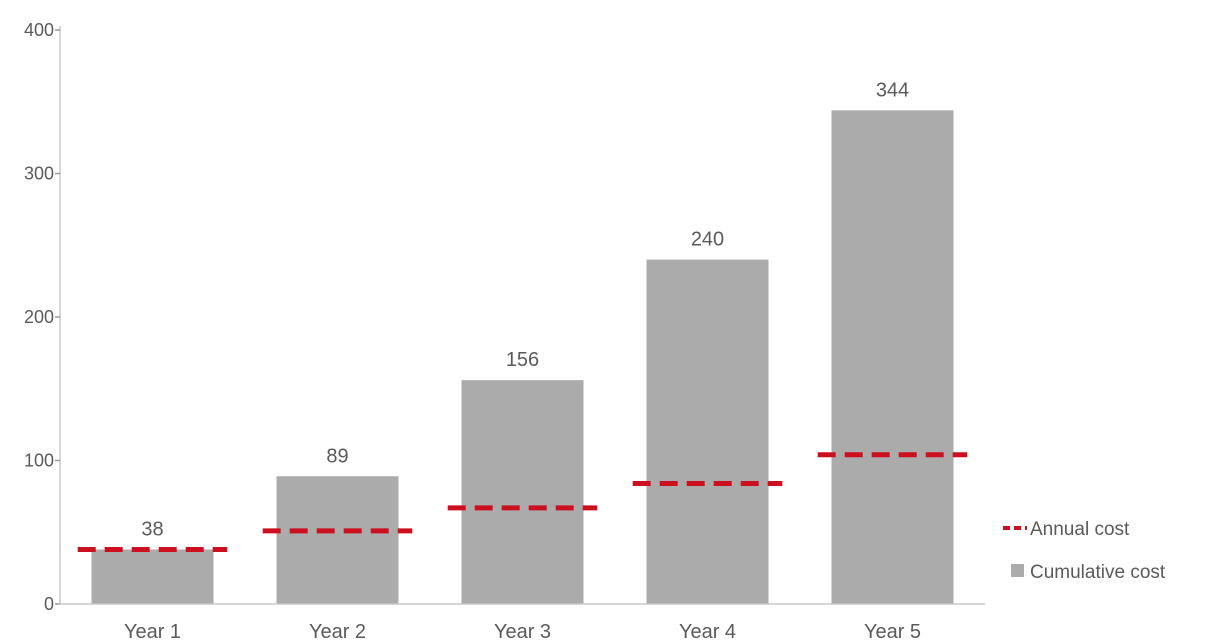 The image size is (1217, 644). I want to click on legend-annual-cost-label: Annual cost, so click(1080, 529).